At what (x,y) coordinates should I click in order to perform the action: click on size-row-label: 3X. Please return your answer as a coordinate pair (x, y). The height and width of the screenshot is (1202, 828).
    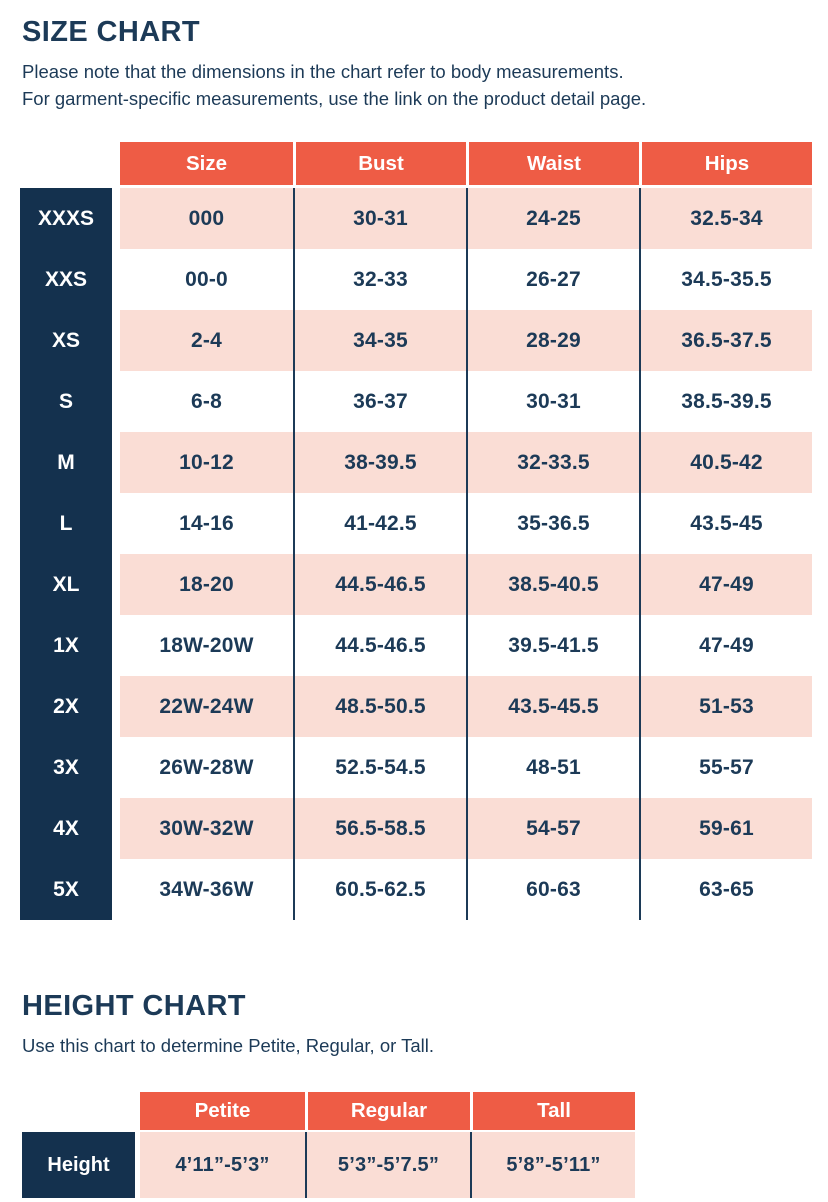
    Looking at the image, I should click on (66, 767).